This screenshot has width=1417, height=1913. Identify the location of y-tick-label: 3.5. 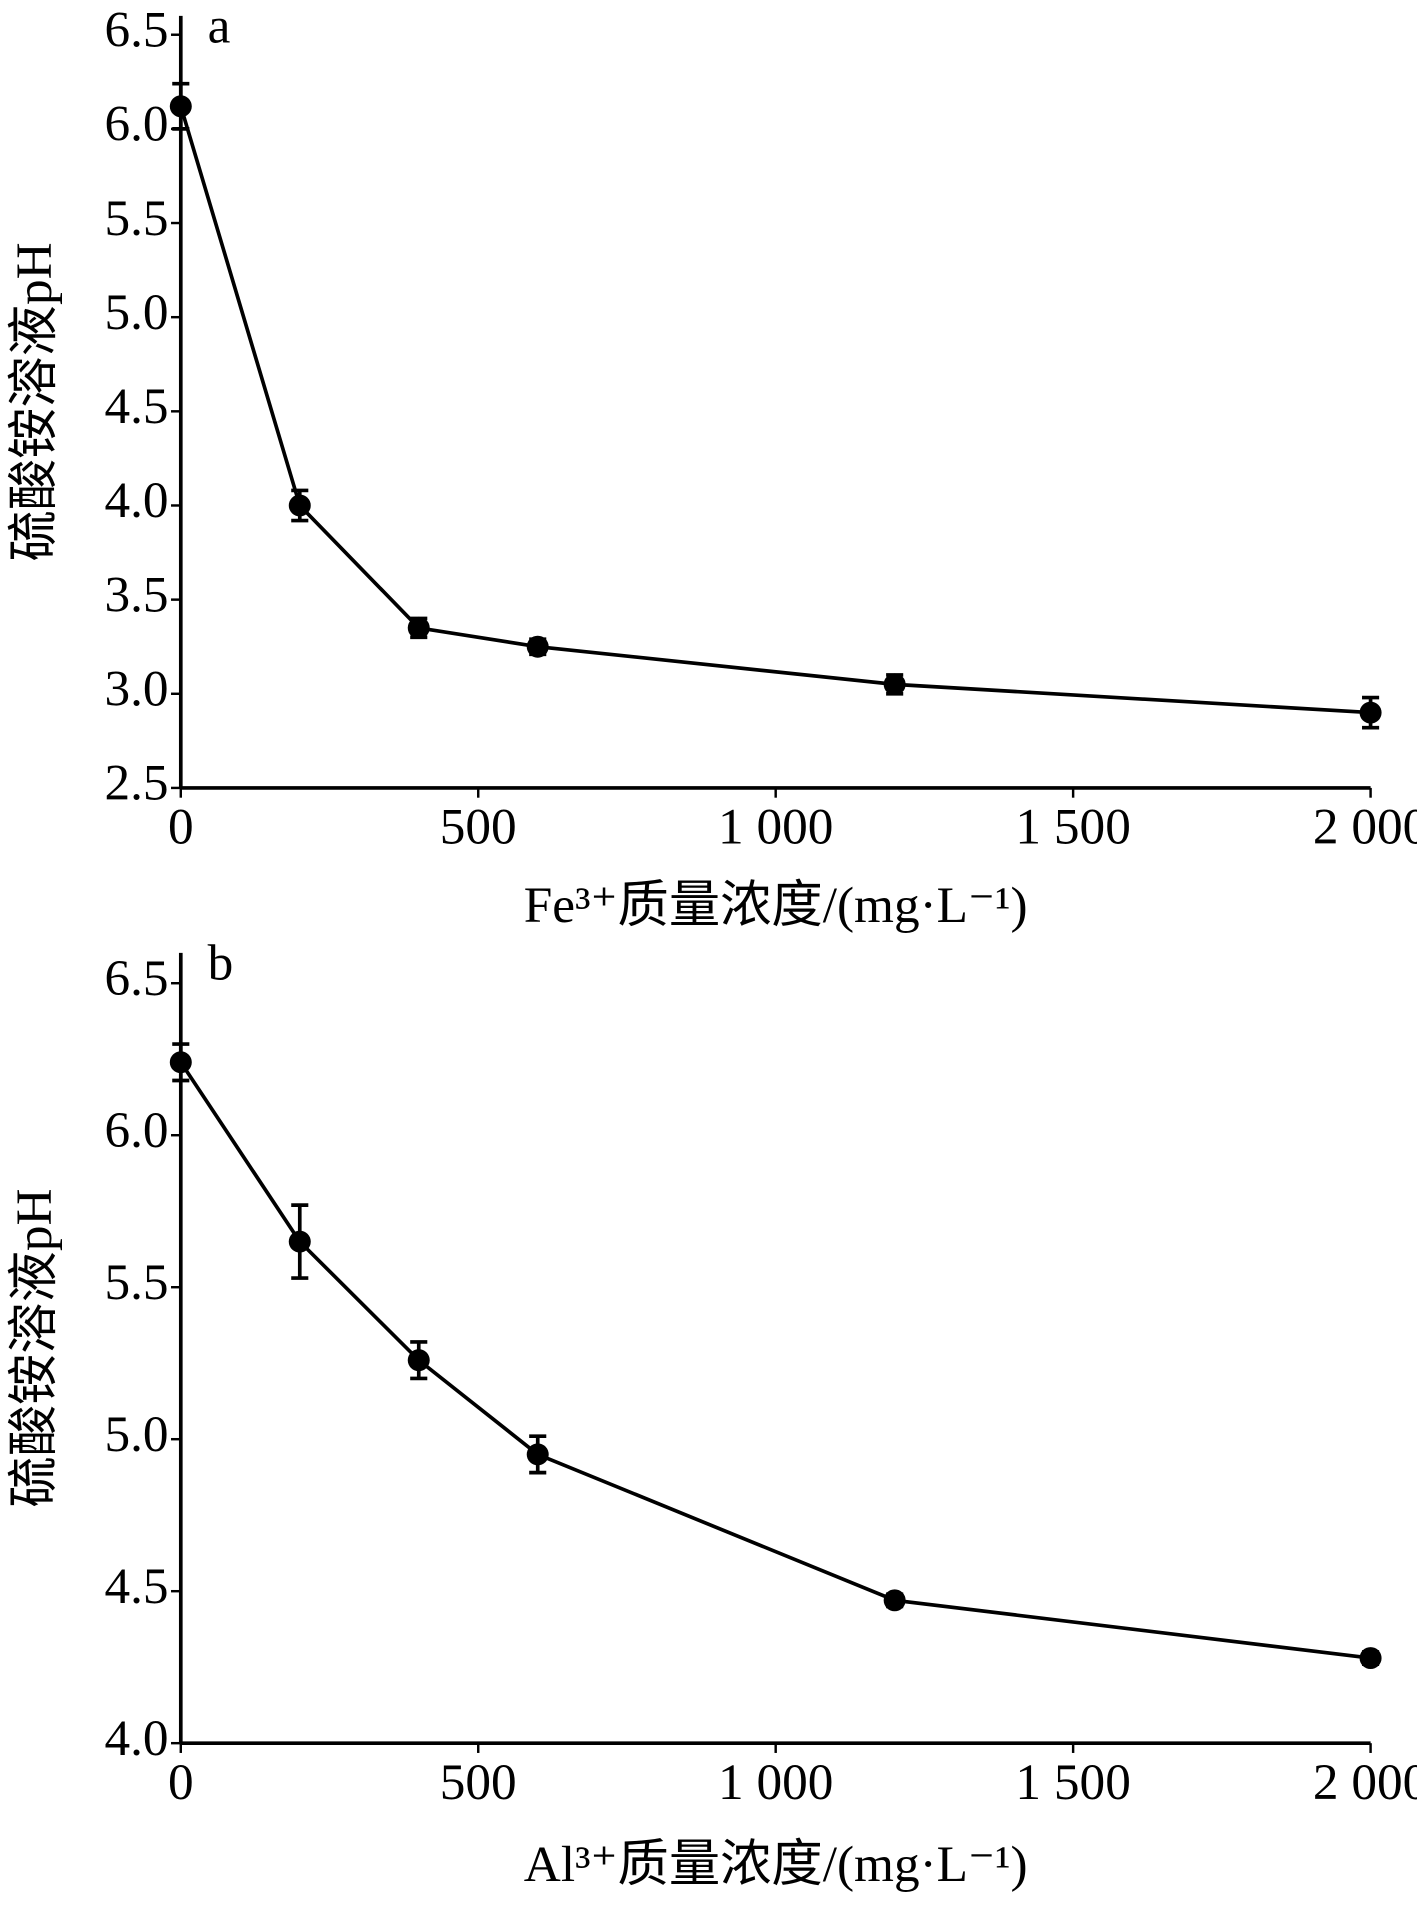
(136, 594).